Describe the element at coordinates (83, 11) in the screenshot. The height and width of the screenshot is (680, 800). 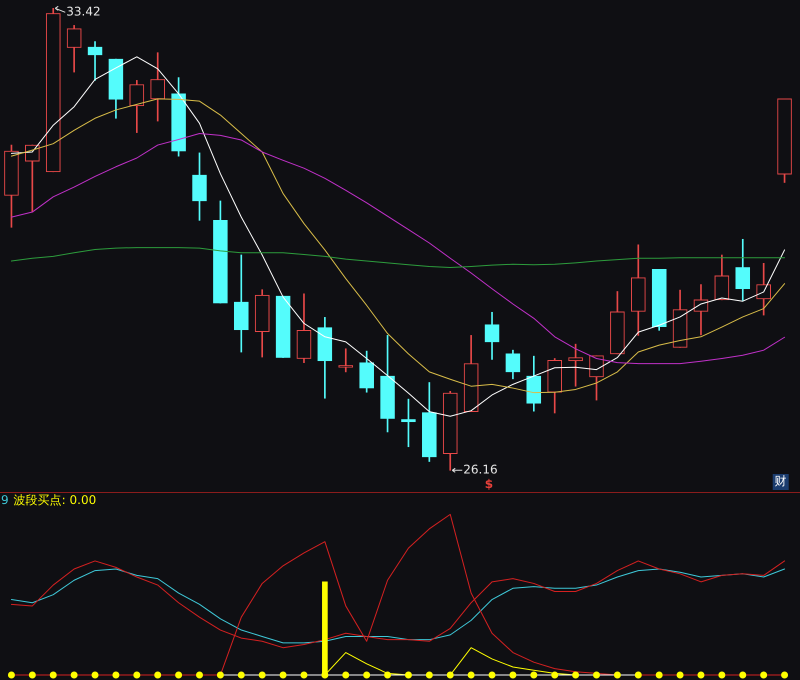
I see `annotation: 33.42` at that location.